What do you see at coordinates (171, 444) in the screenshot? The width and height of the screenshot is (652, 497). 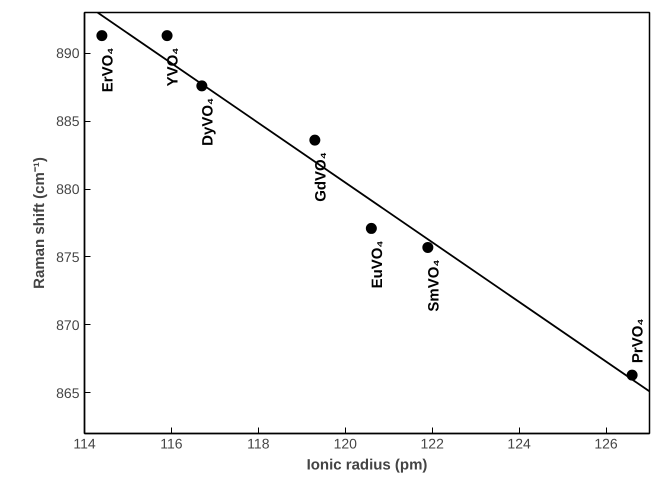 I see `x-tick-label: 116` at bounding box center [171, 444].